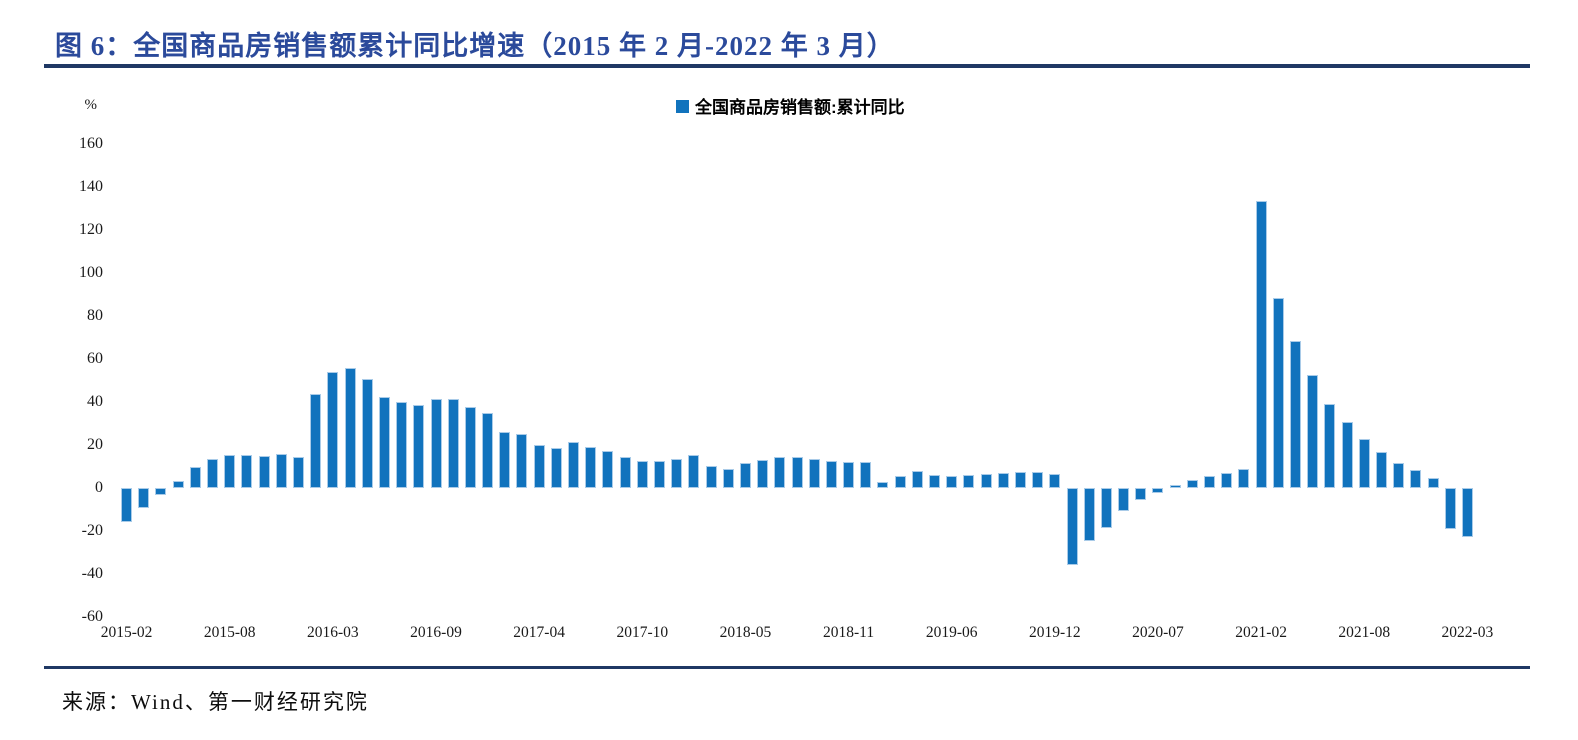 The image size is (1578, 740). I want to click on legend: 全国商品房销售额:累计同比, so click(790, 105).